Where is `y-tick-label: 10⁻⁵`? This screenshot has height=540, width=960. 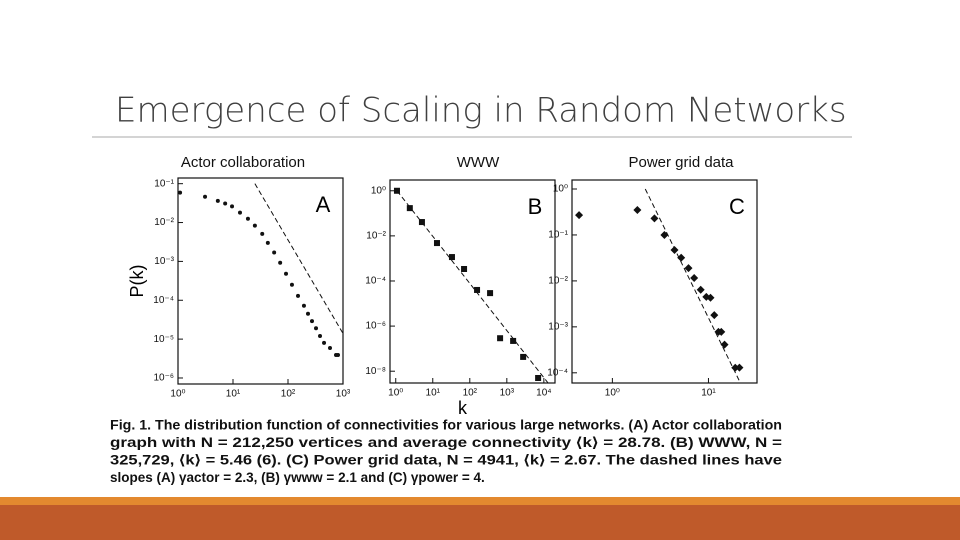 y-tick-label: 10⁻⁵ is located at coordinates (163, 339).